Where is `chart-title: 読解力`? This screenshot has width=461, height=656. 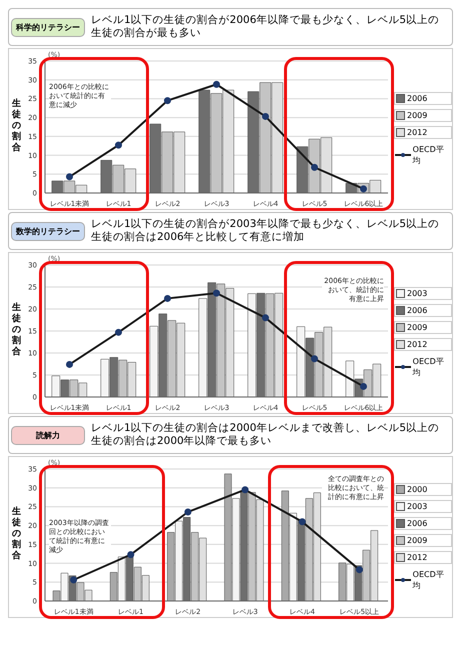 chart-title: 読解力 is located at coordinates (48, 435).